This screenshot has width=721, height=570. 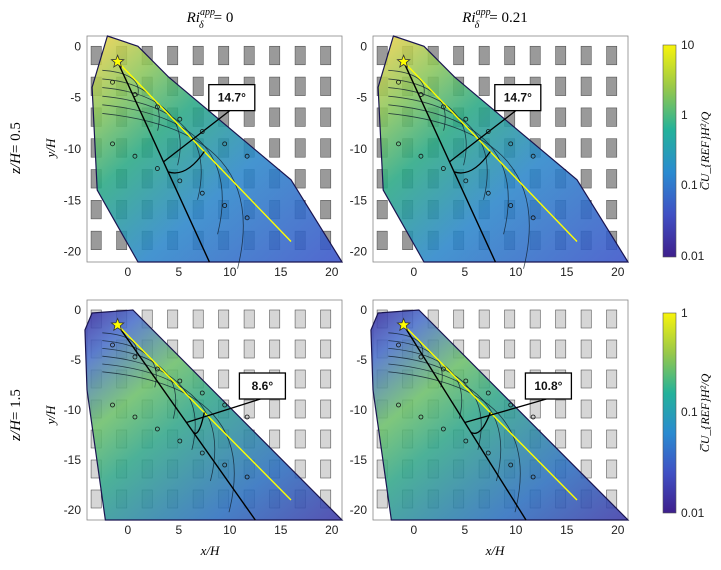 What do you see at coordinates (50, 148) in the screenshot?
I see `ylabel-top: y/H` at bounding box center [50, 148].